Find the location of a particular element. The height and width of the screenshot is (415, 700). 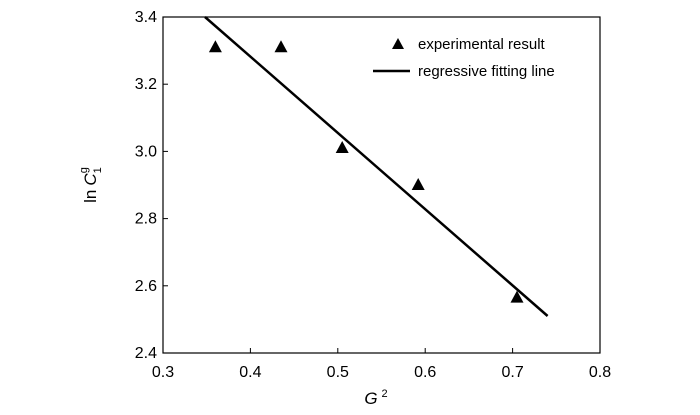

y-axis-title-prefix: ln is located at coordinates (90, 196).